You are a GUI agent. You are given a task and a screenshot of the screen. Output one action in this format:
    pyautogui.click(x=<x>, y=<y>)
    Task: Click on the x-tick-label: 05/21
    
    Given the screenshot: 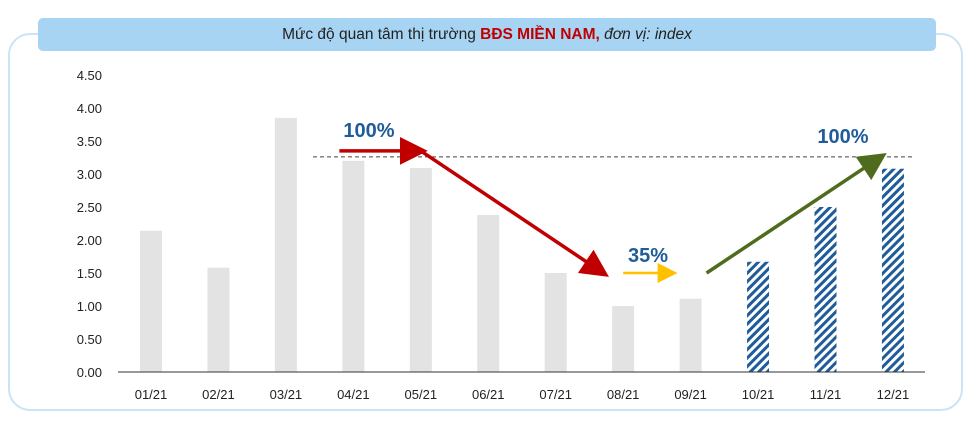 What is the action you would take?
    pyautogui.click(x=421, y=394)
    